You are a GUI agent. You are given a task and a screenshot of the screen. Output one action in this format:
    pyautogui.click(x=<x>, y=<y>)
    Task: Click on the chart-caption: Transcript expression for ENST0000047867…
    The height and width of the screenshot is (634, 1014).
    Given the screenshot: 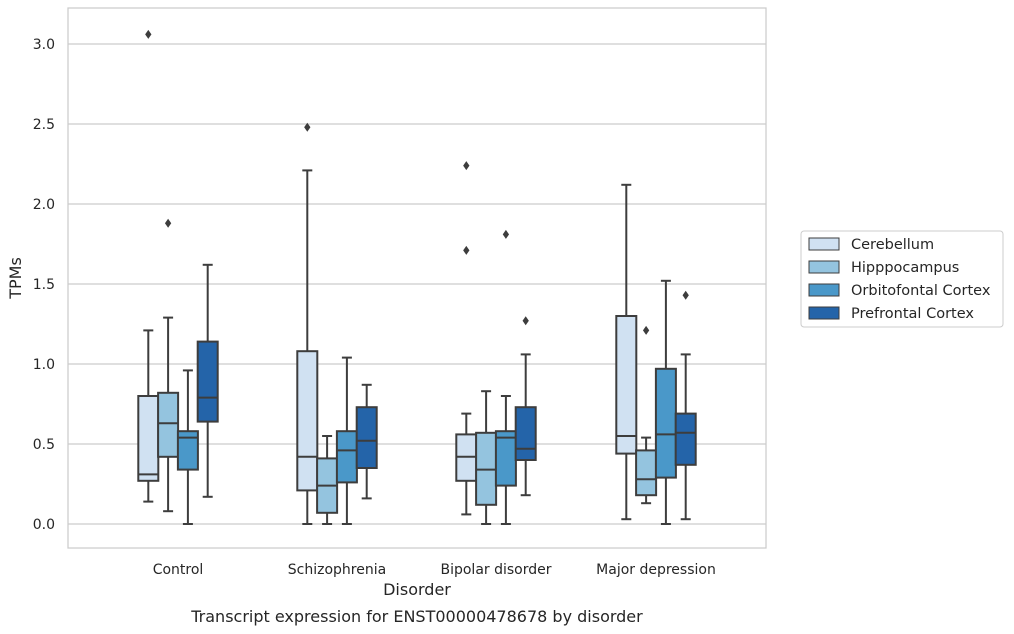 What is the action you would take?
    pyautogui.click(x=416, y=616)
    